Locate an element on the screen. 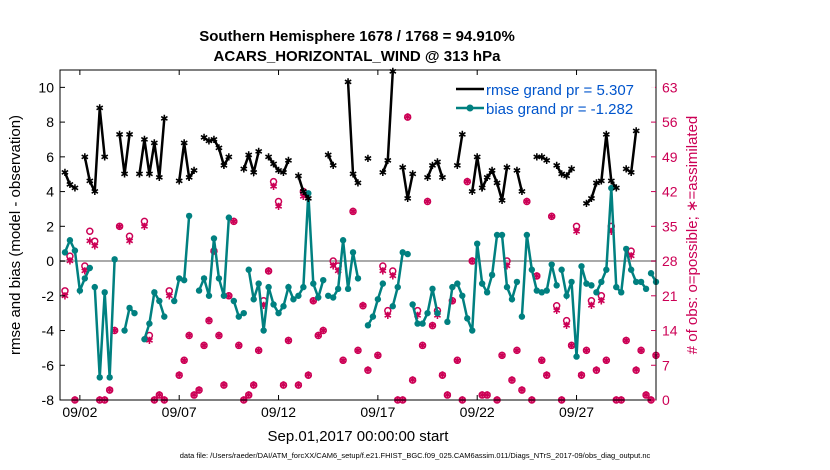 This screenshot has width=830, height=470. x-tick-label: 09/07 is located at coordinates (179, 412).